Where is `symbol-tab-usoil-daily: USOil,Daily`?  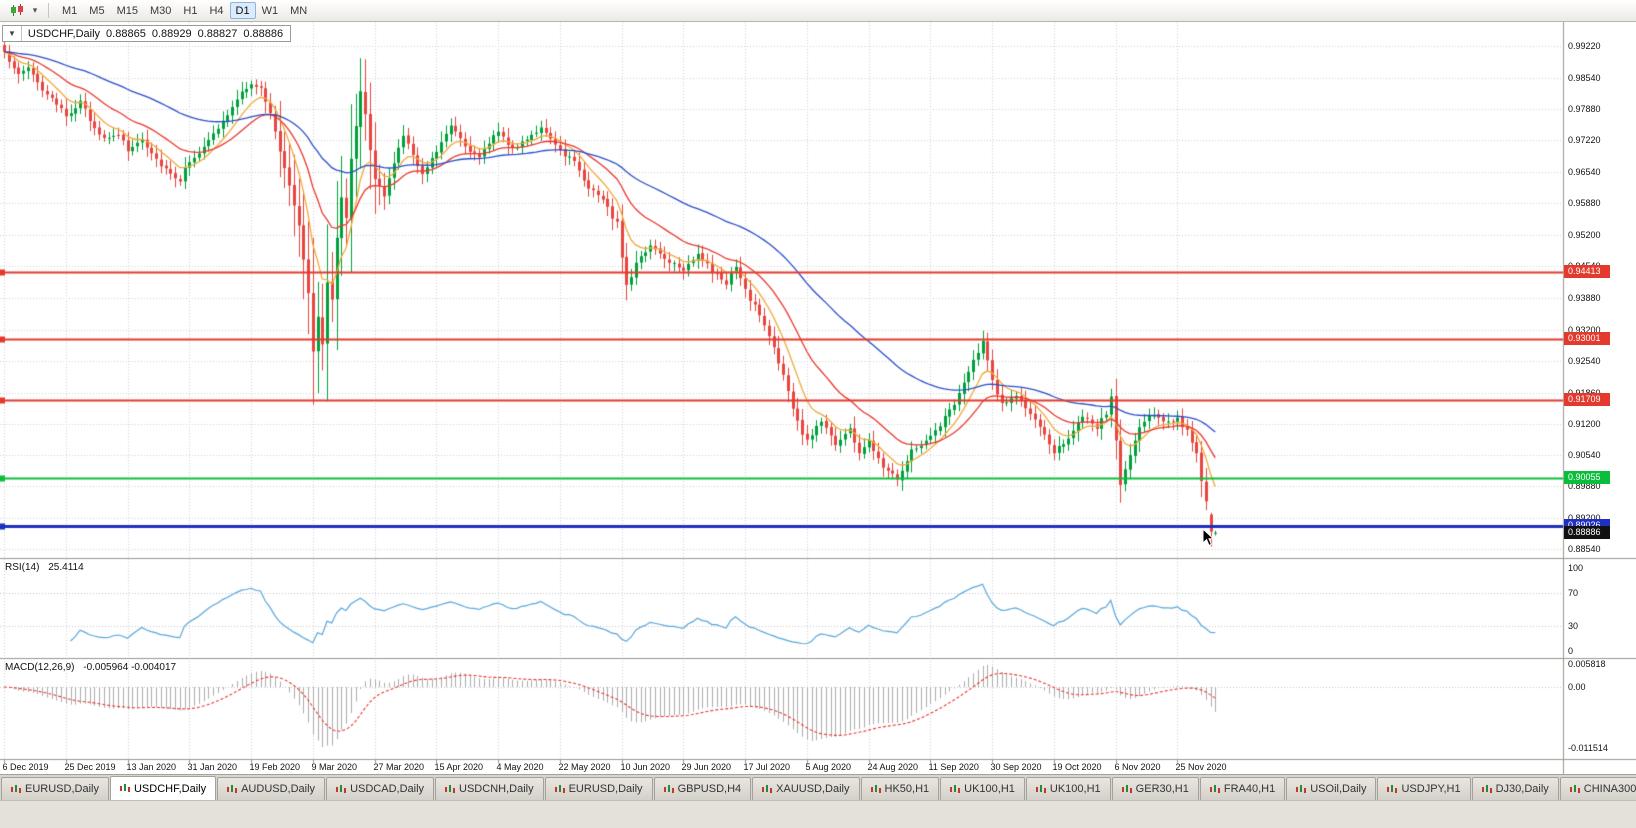 symbol-tab-usoil-daily: USOil,Daily is located at coordinates (1331, 788).